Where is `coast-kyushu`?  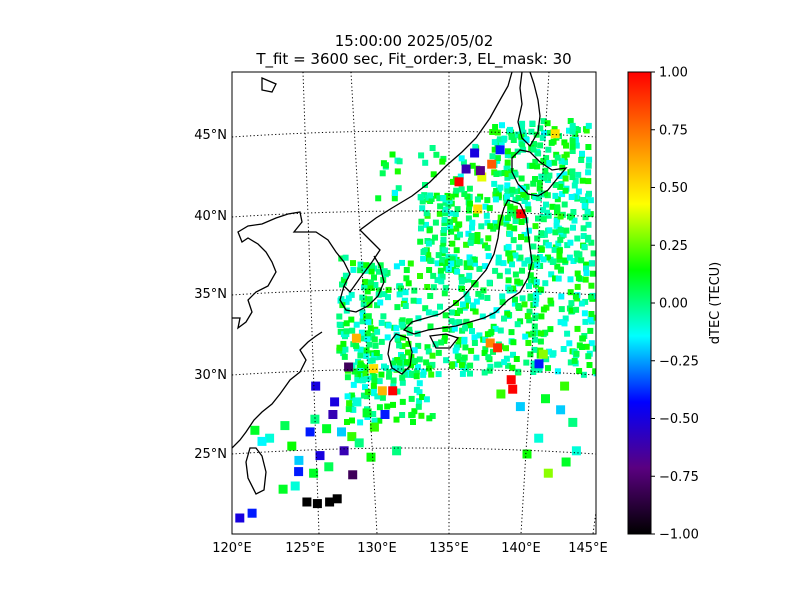
coast-kyushu is located at coordinates (400, 354).